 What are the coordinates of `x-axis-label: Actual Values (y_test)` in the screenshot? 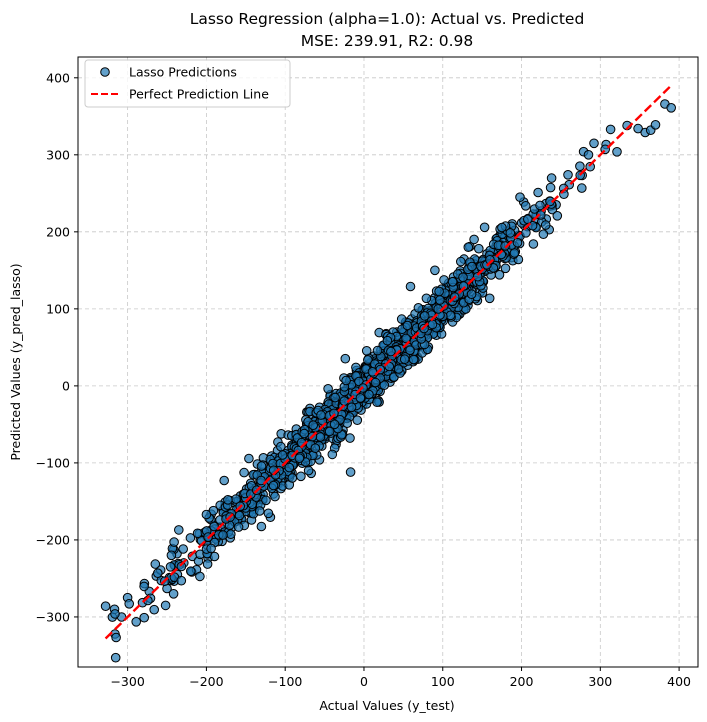 It's located at (386, 705).